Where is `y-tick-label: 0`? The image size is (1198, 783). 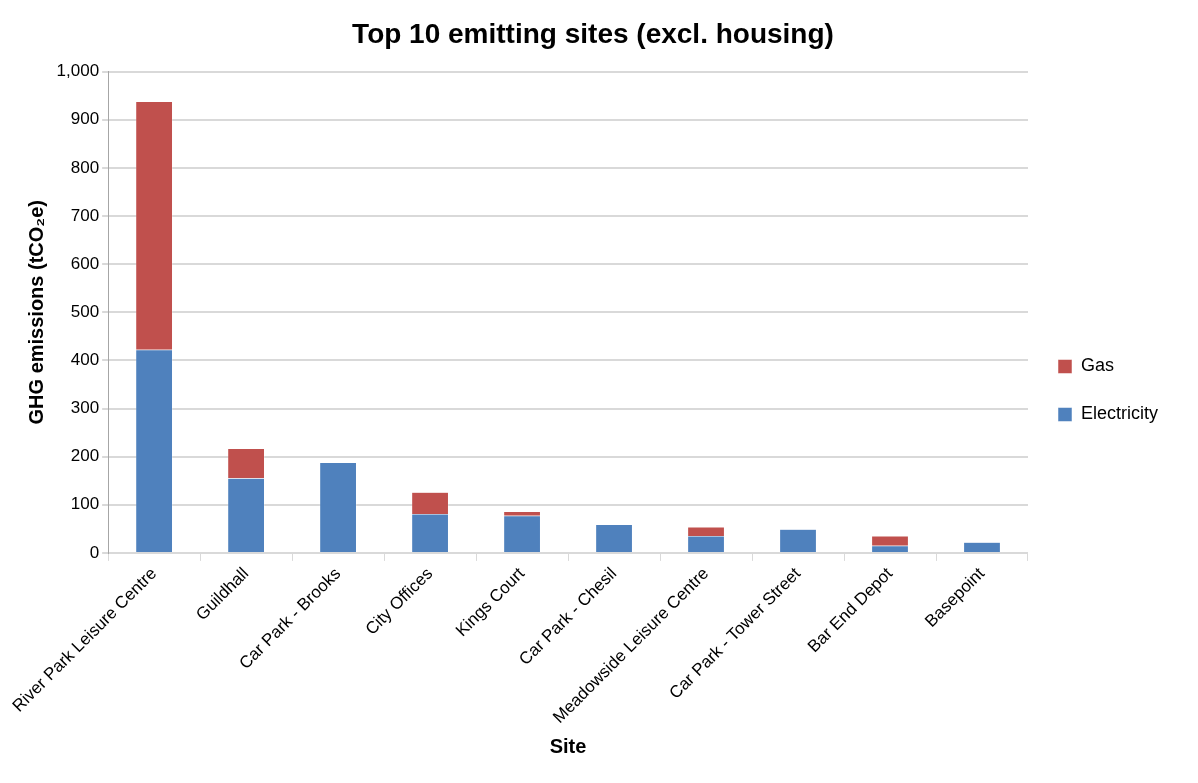
y-tick-label: 0 is located at coordinates (94, 552).